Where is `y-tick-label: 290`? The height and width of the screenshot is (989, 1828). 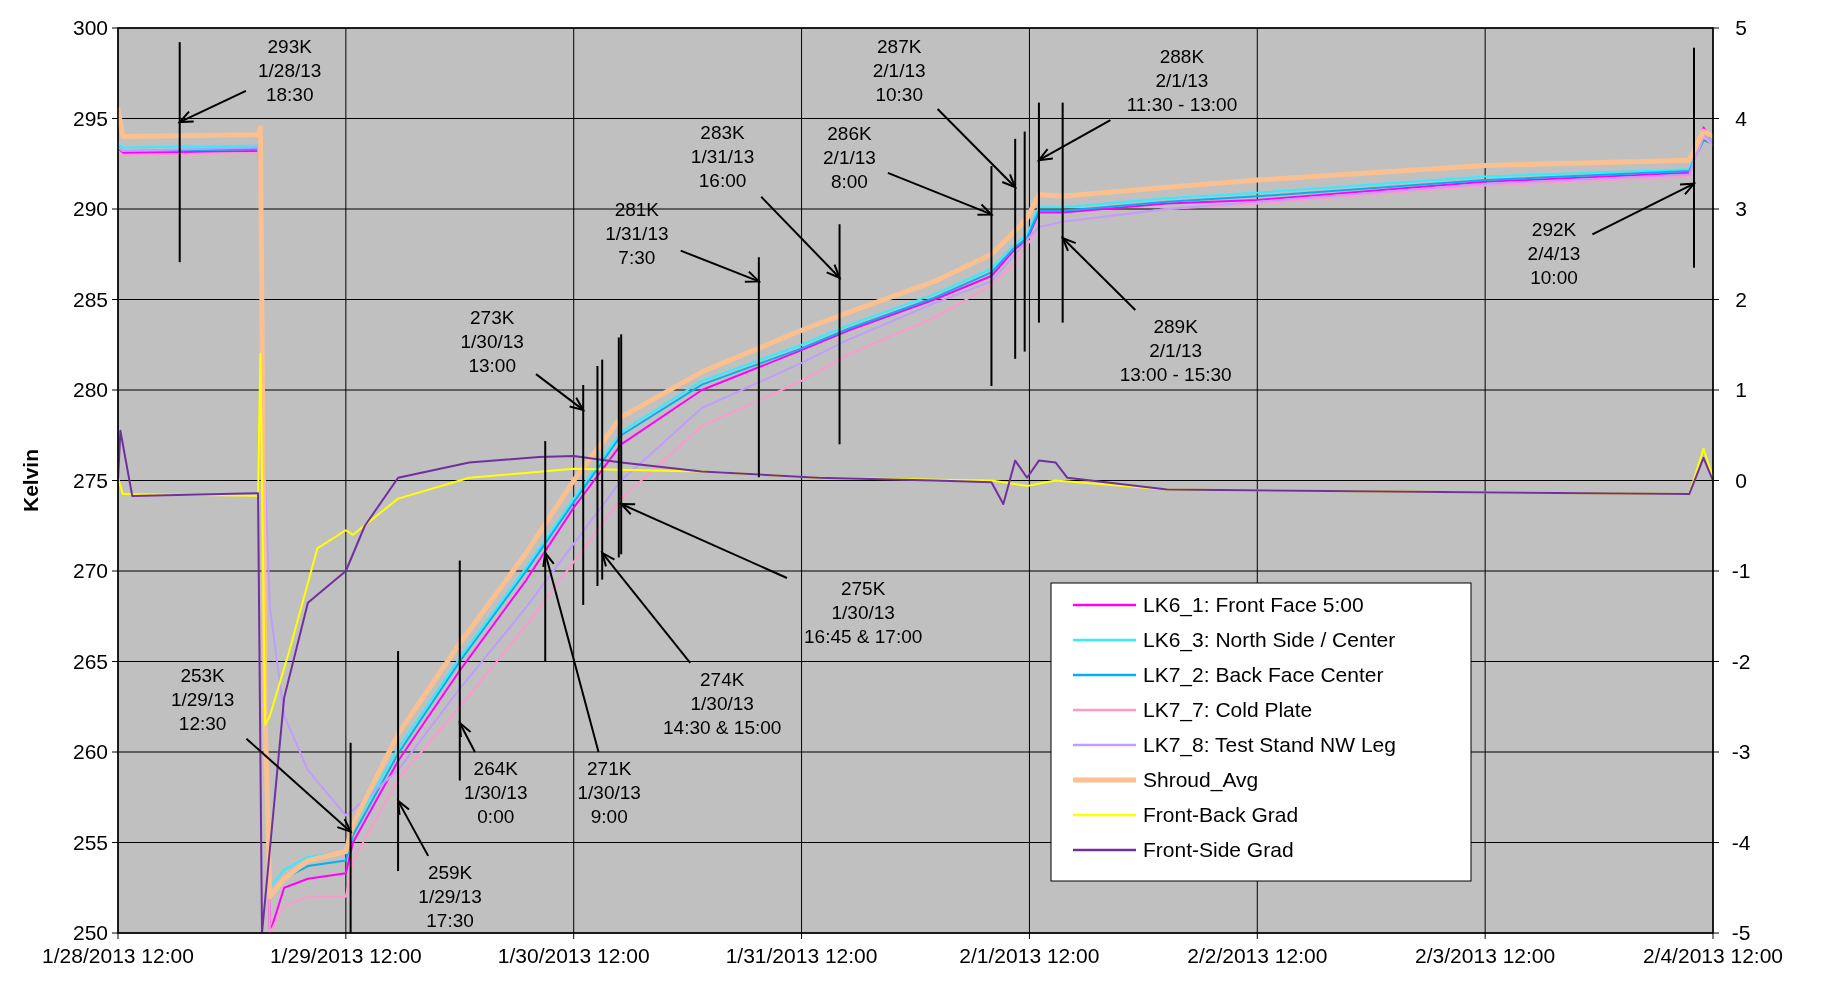
y-tick-label: 290 is located at coordinates (90, 209).